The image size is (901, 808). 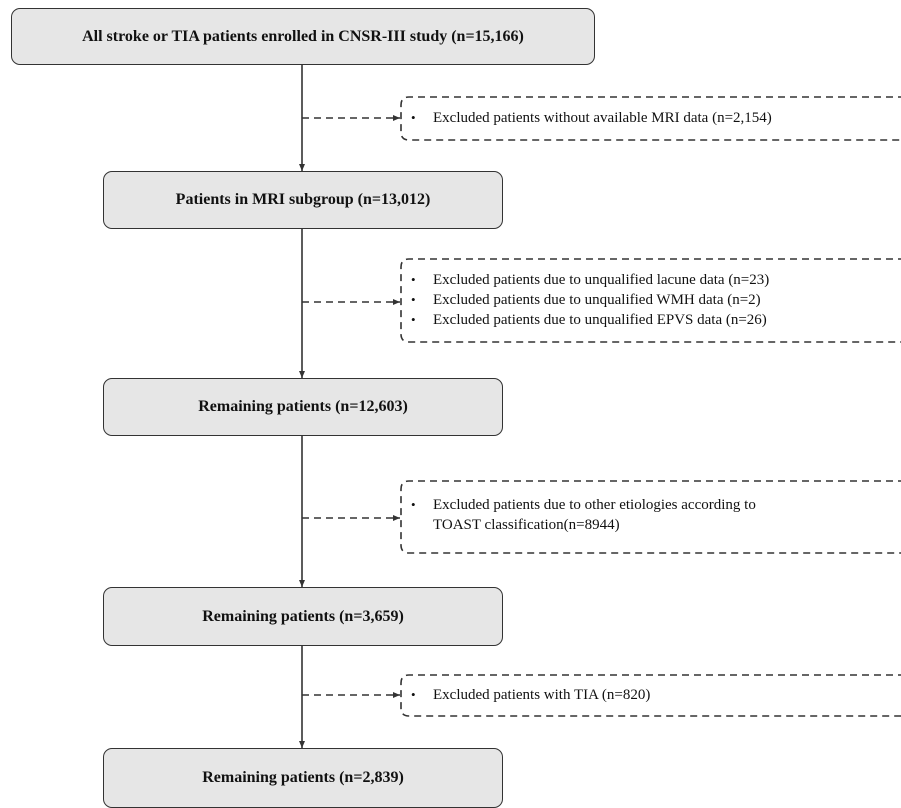 I want to click on step-label-remaining-1: Remaining patients (n=12,603), so click(x=303, y=406).